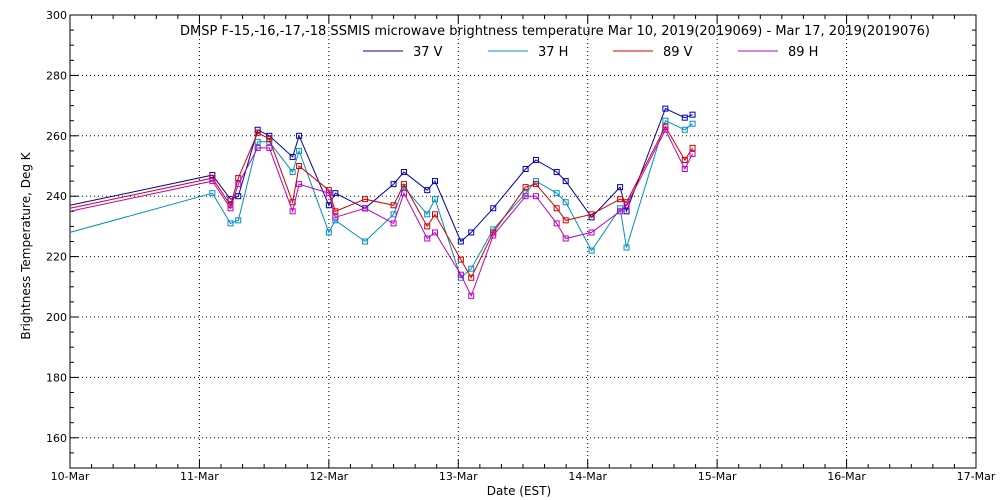 This screenshot has height=500, width=1000. Describe the element at coordinates (70, 476) in the screenshot. I see `x-tick-label: 10-Mar` at that location.